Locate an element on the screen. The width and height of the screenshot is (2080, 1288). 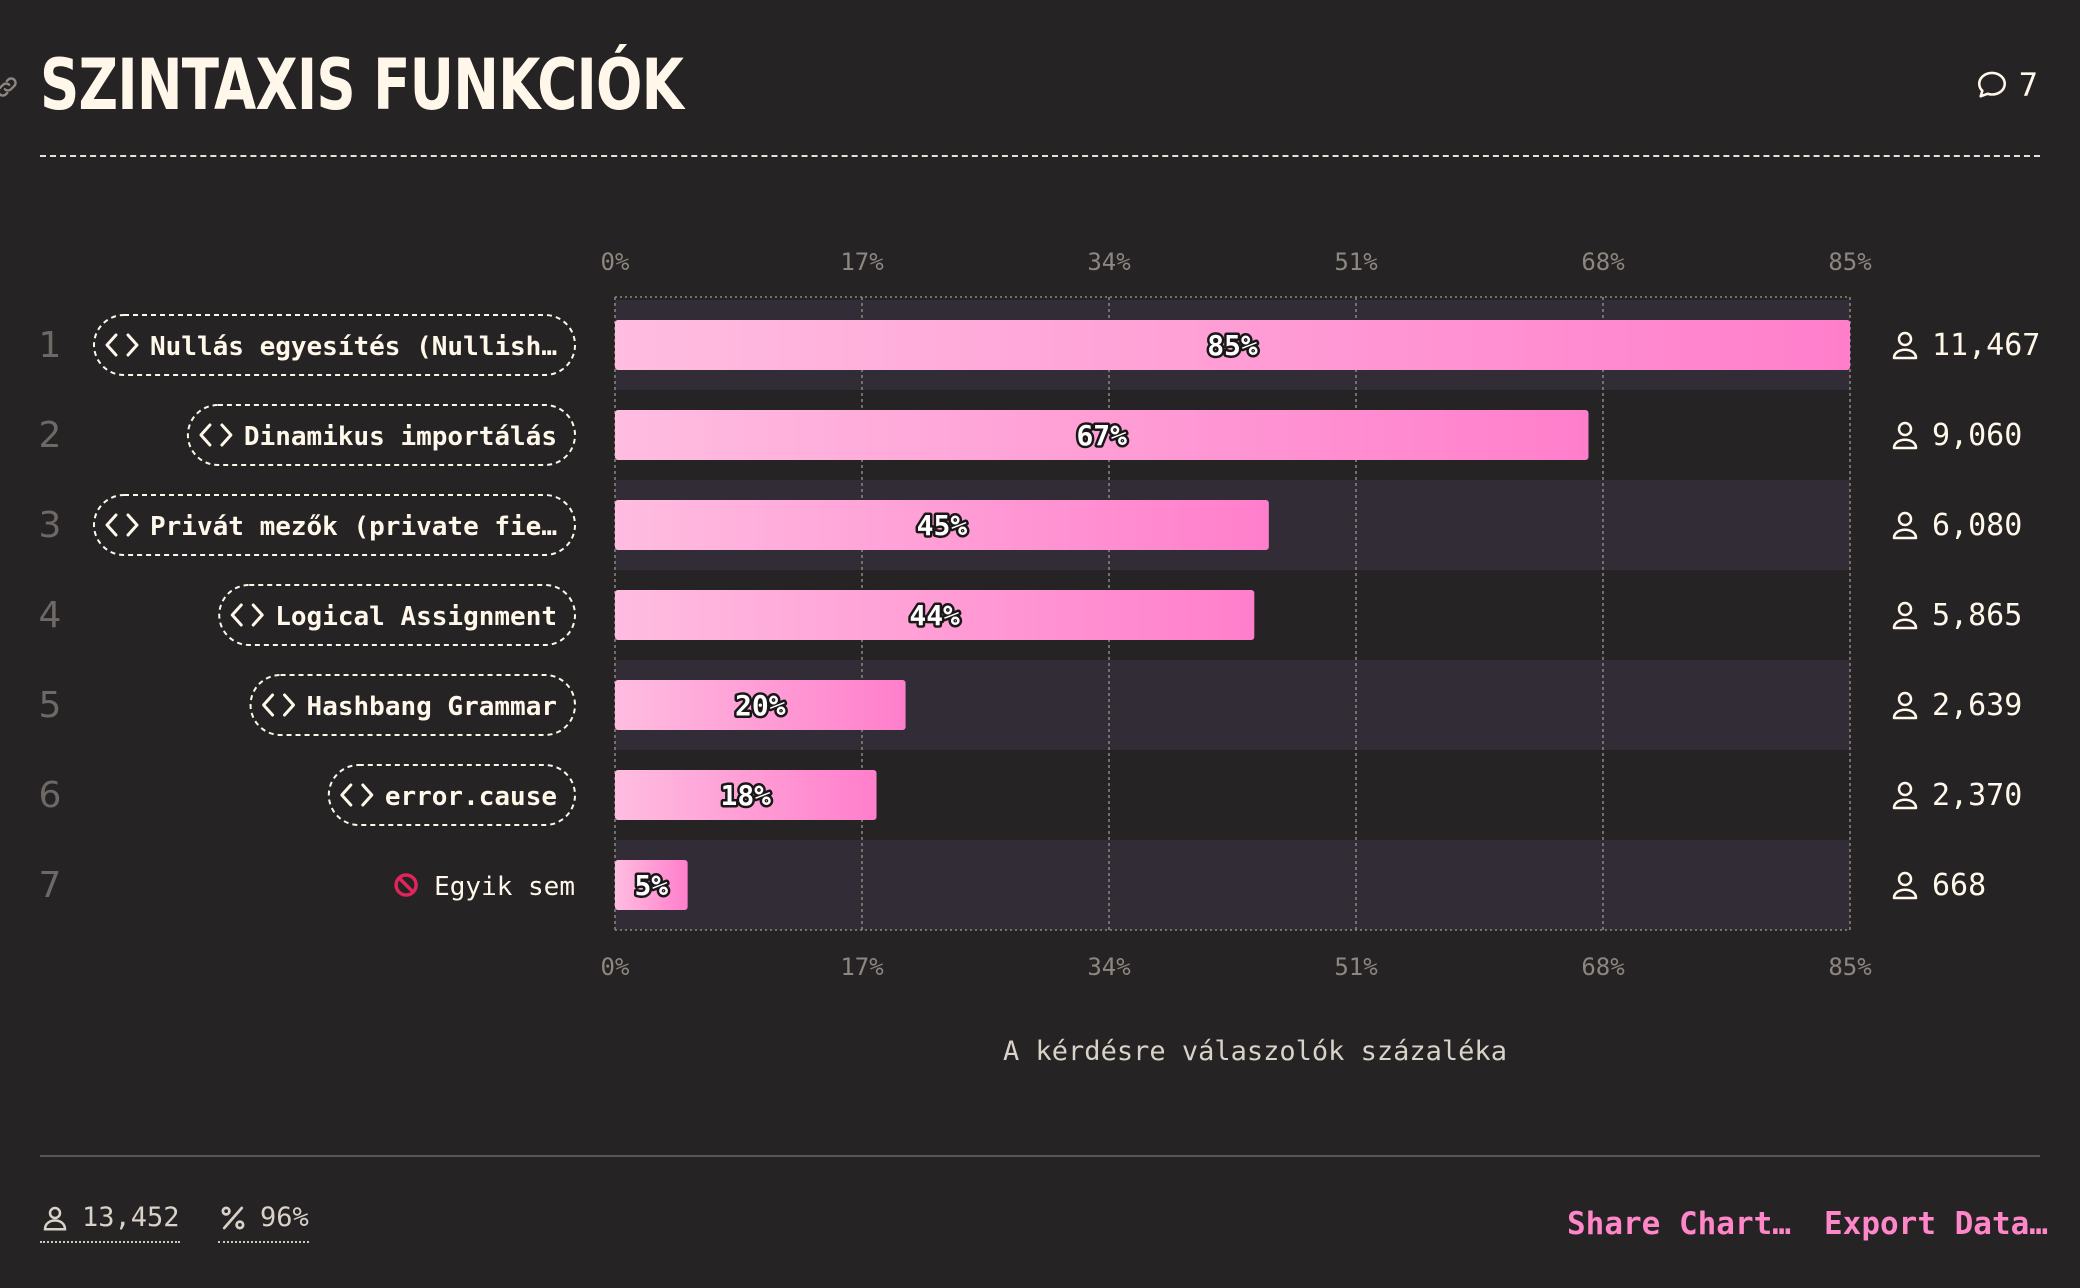
rank-number: 6 is located at coordinates (50, 795).